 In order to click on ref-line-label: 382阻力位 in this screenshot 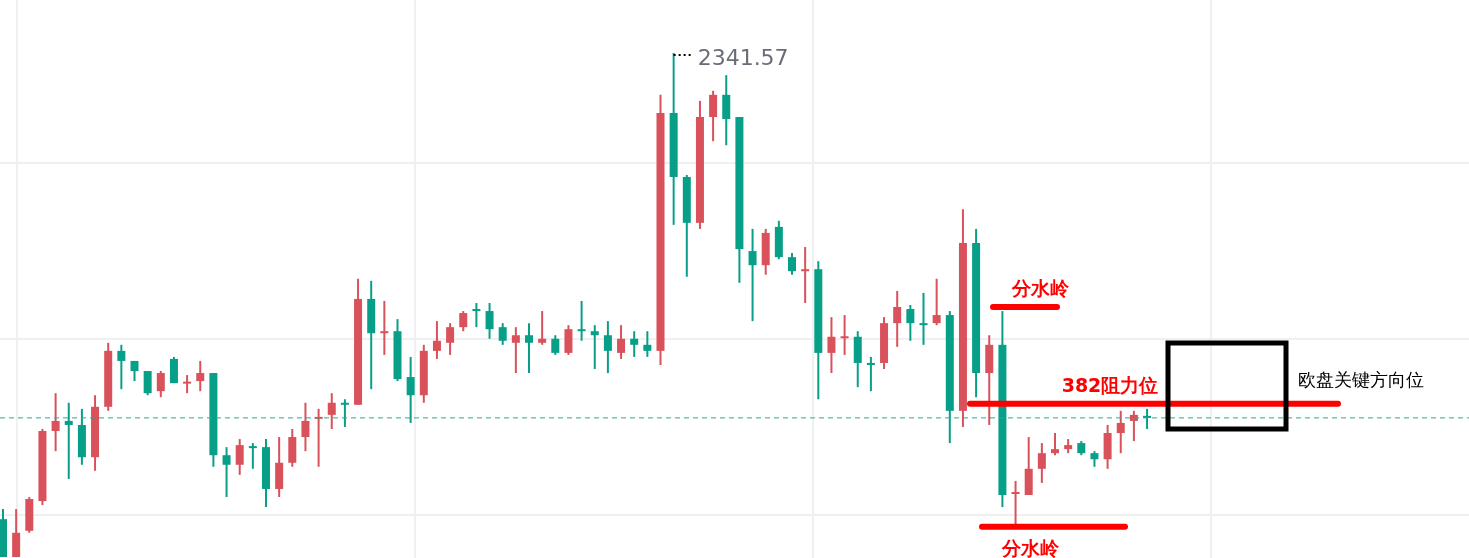, I will do `click(1110, 384)`.